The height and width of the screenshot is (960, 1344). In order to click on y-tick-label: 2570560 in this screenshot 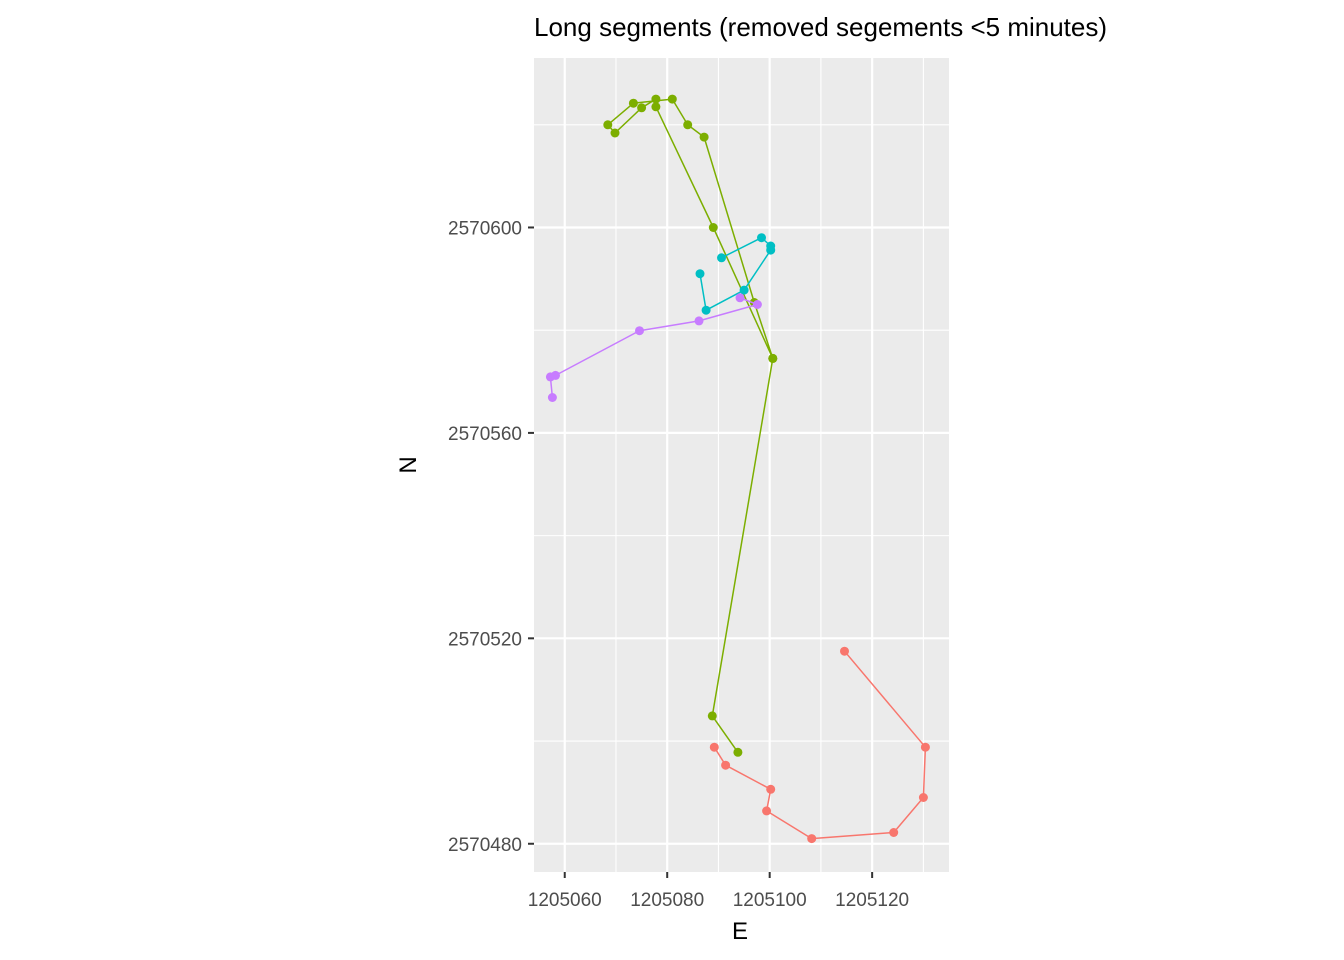, I will do `click(485, 434)`.